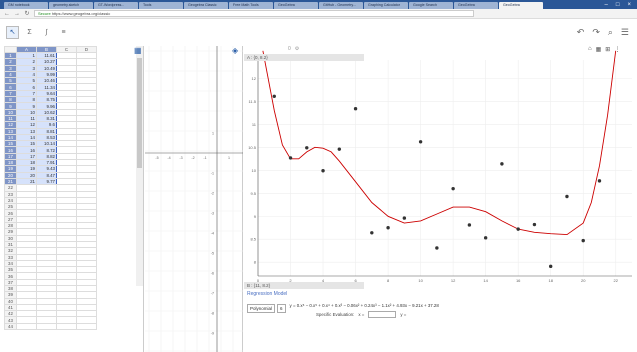 The height and width of the screenshot is (352, 637). Describe the element at coordinates (598, 50) in the screenshot. I see `grid-icon: ▦` at that location.